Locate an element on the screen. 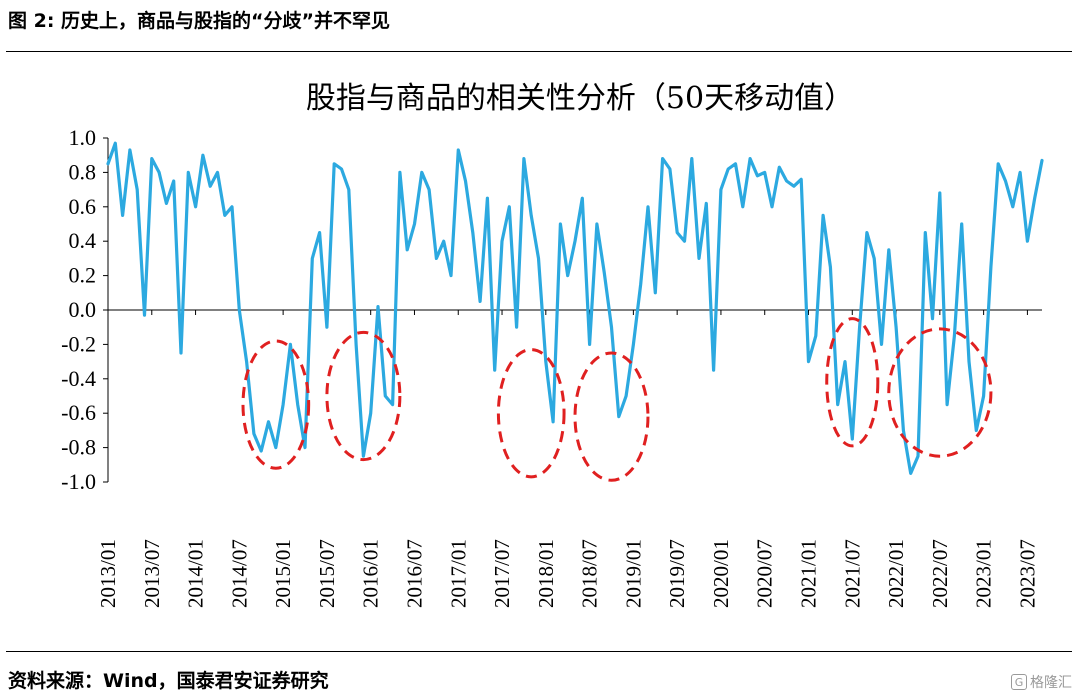 The height and width of the screenshot is (700, 1080). x-tick-label: 2013/01 is located at coordinates (108, 573).